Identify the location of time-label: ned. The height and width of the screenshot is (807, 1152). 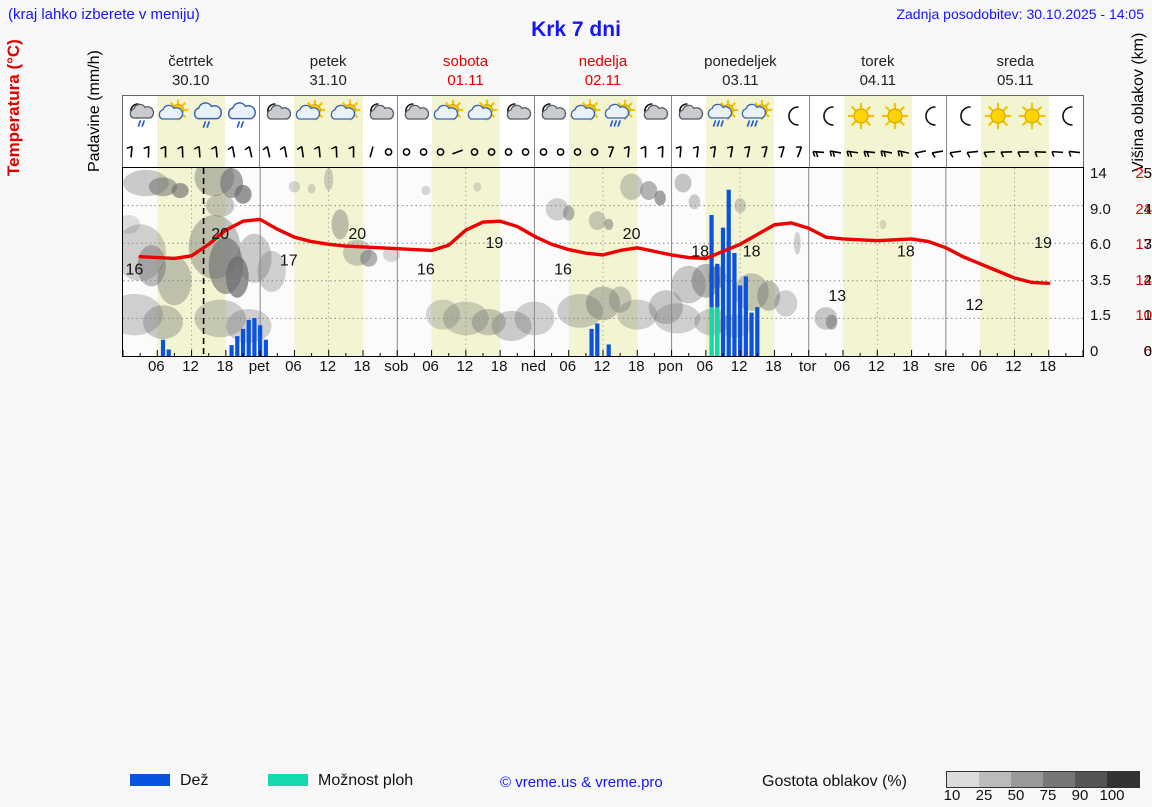
(533, 366).